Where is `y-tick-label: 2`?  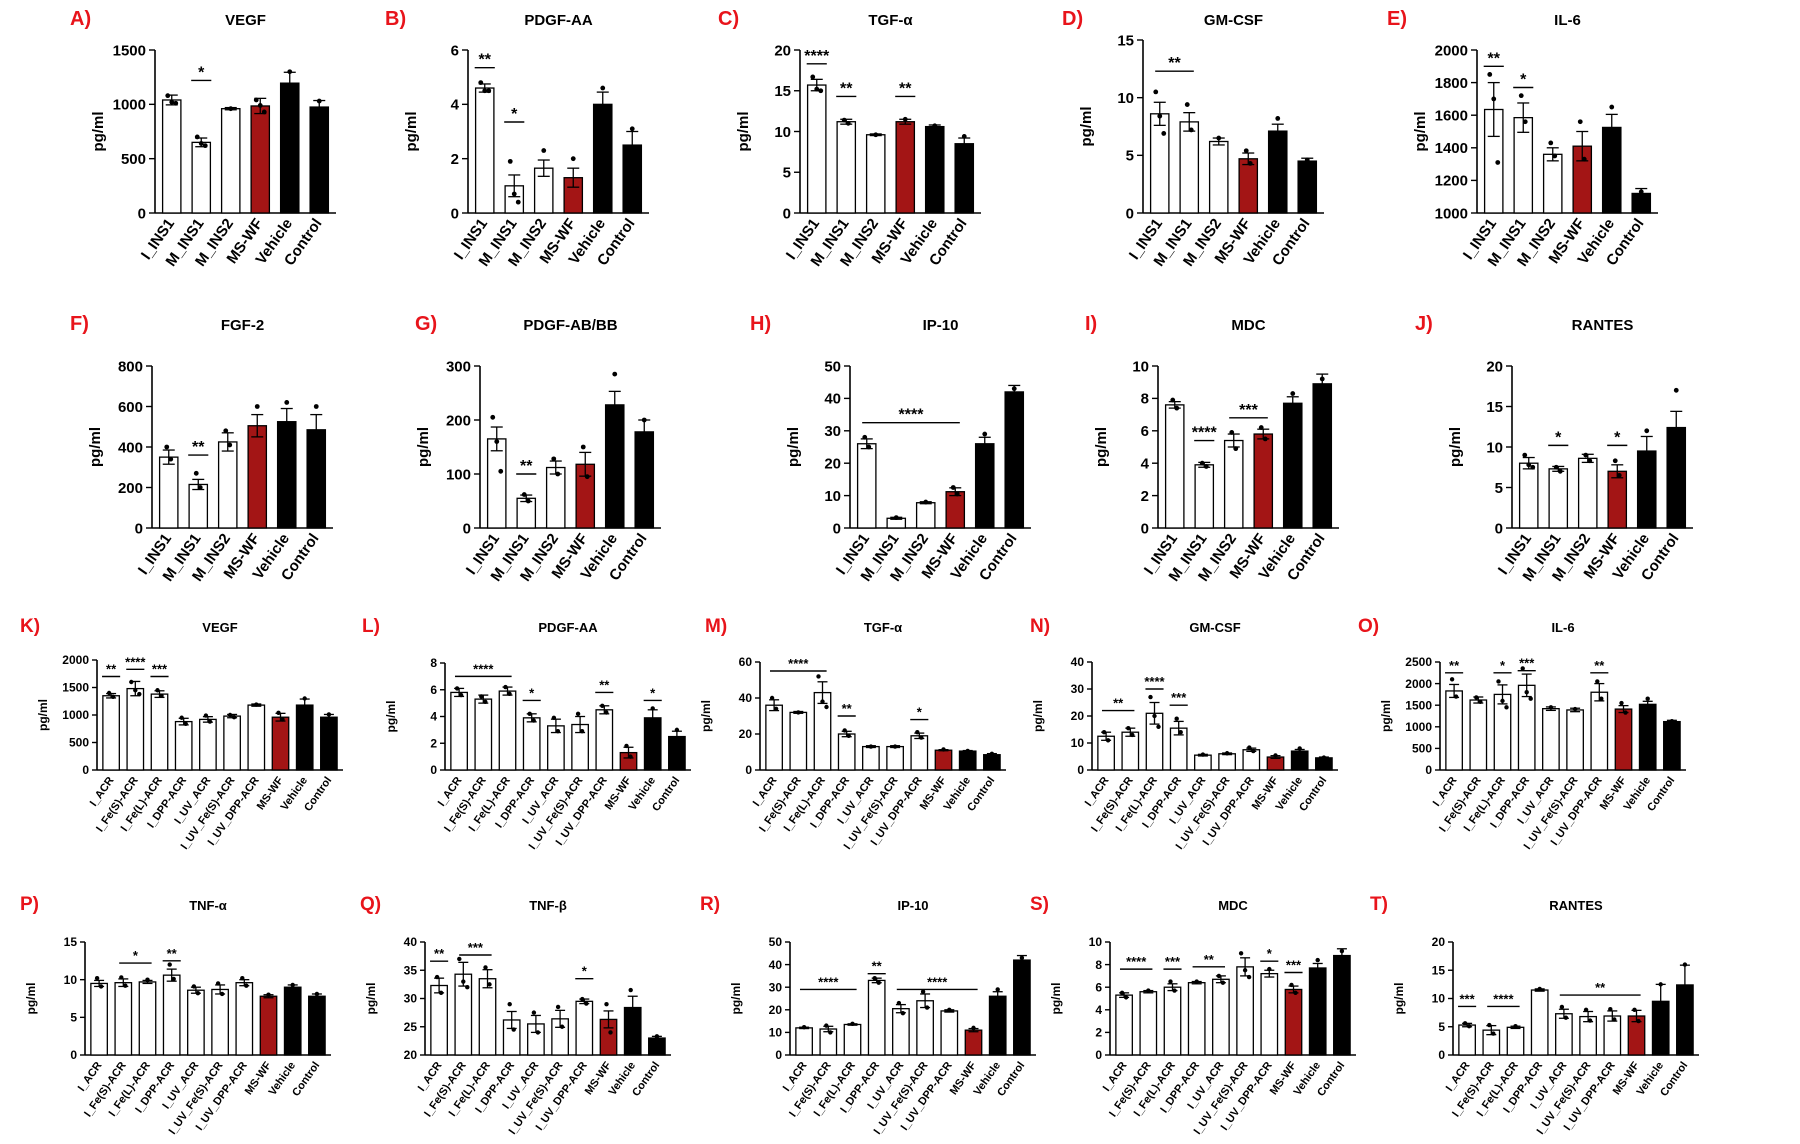
y-tick-label: 2 is located at coordinates (433, 743).